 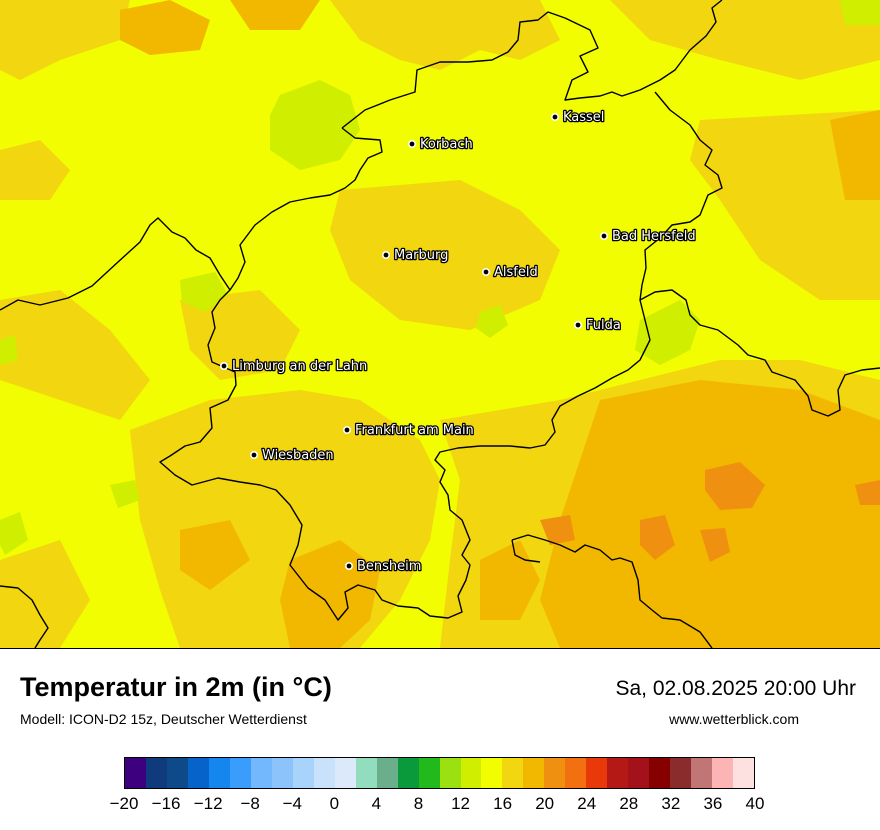 I want to click on colorbar-tick-label: 20, so click(x=545, y=803).